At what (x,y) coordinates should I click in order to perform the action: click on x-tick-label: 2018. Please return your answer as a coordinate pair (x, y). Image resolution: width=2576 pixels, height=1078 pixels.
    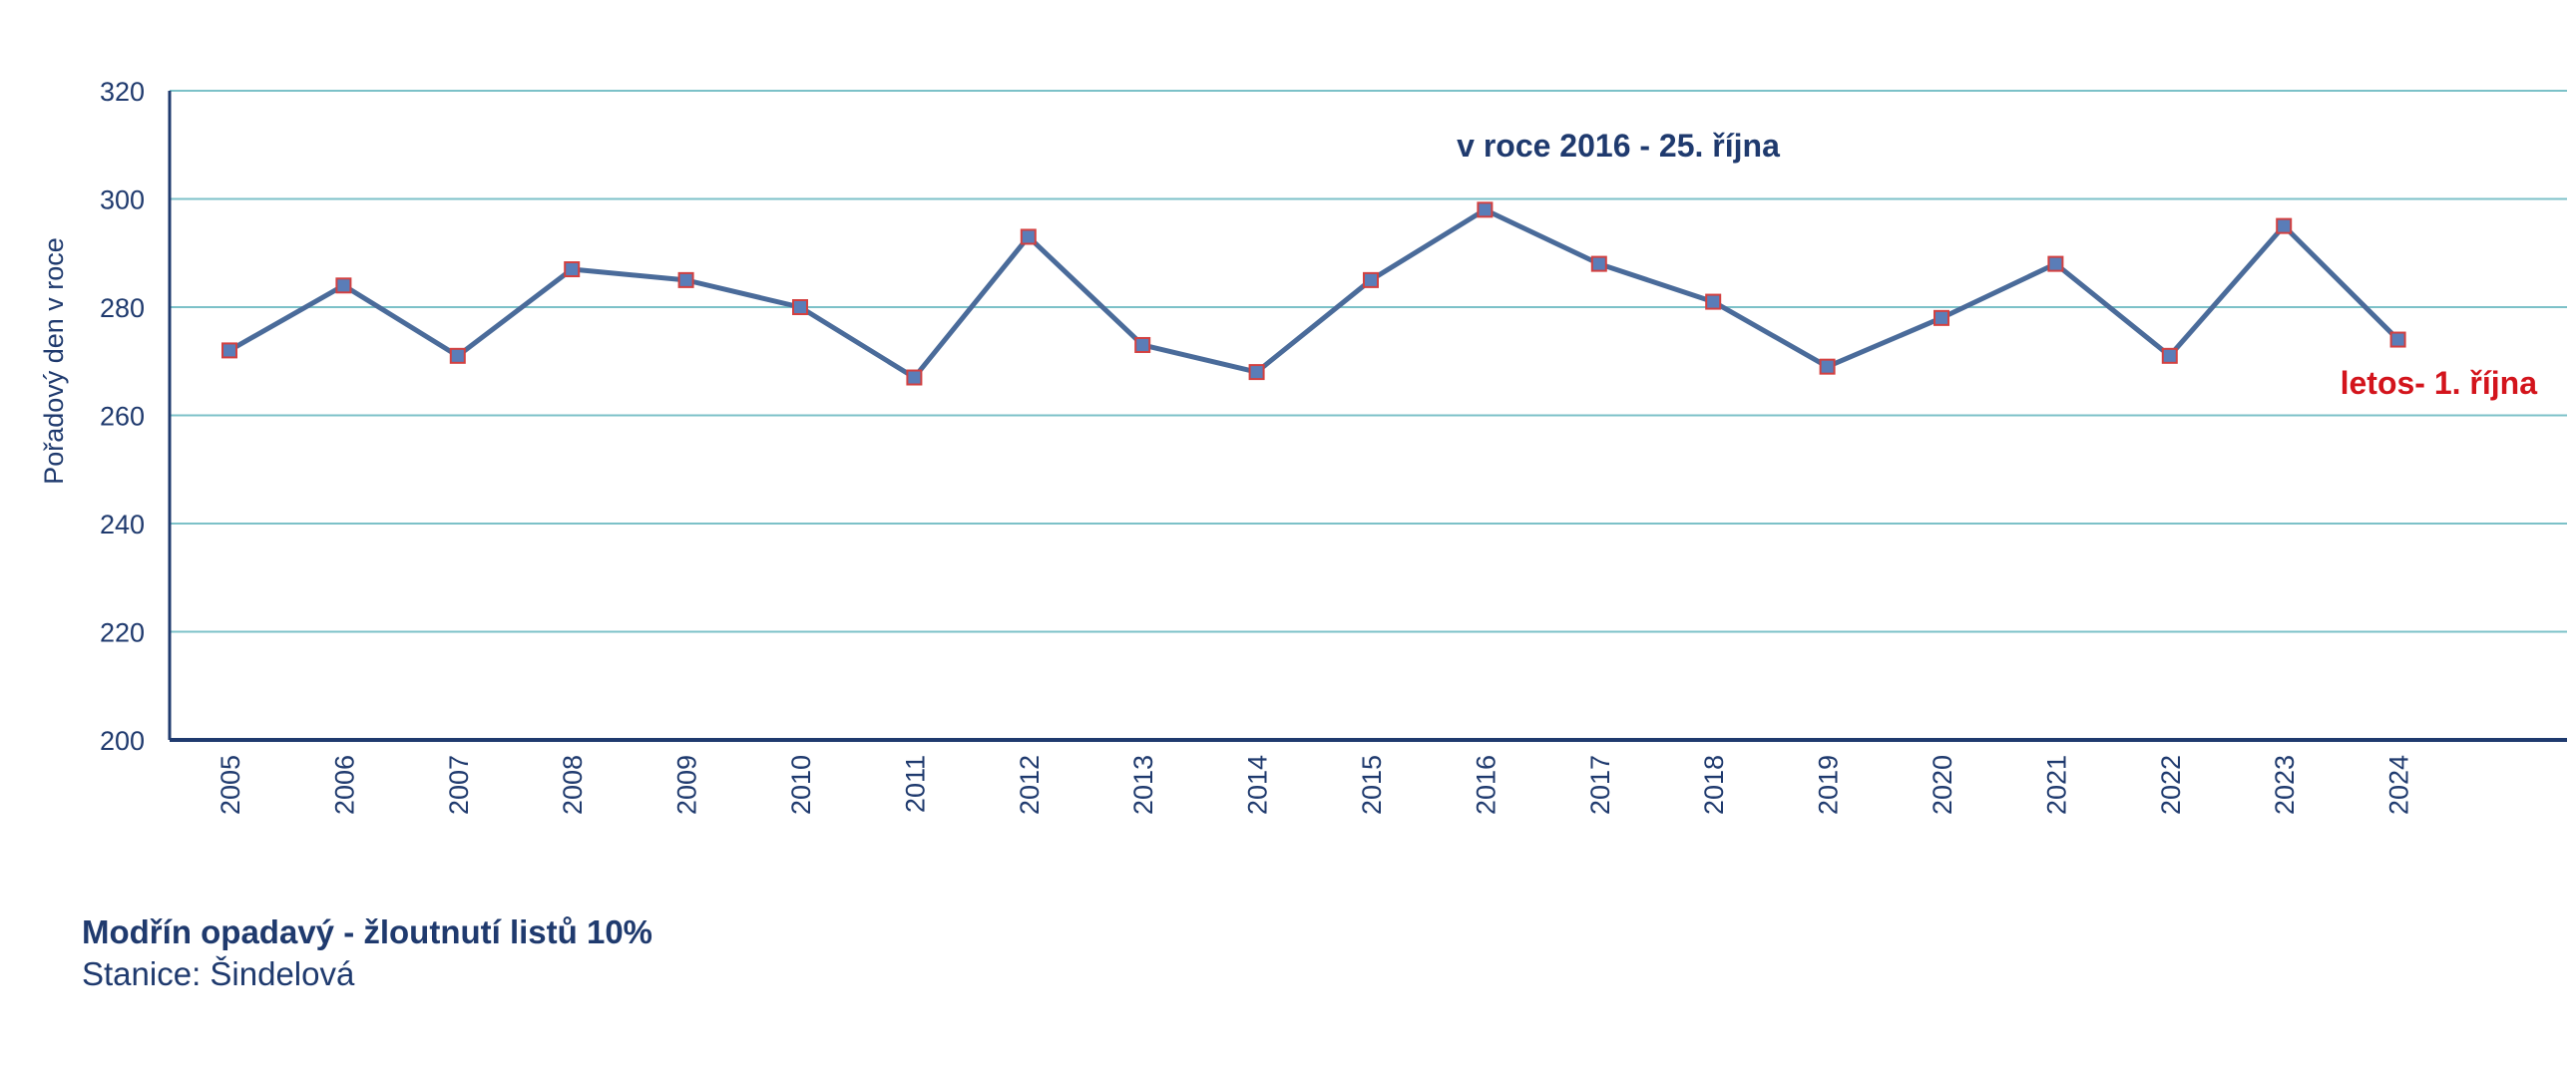
    Looking at the image, I should click on (1714, 785).